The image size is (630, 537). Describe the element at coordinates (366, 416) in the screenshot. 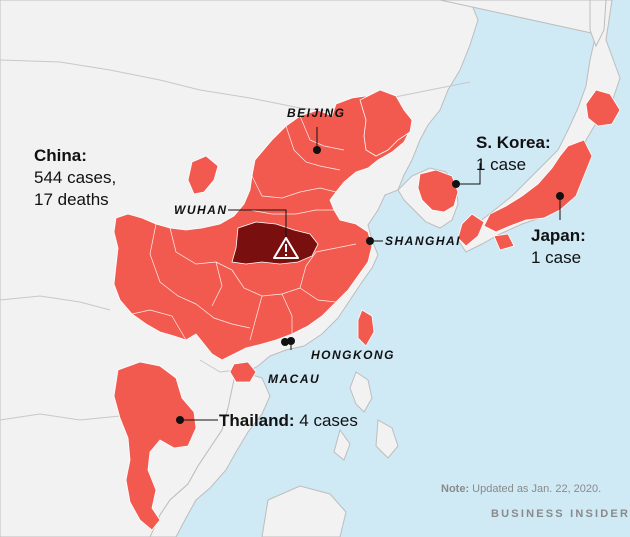

I see `philippines-land` at that location.